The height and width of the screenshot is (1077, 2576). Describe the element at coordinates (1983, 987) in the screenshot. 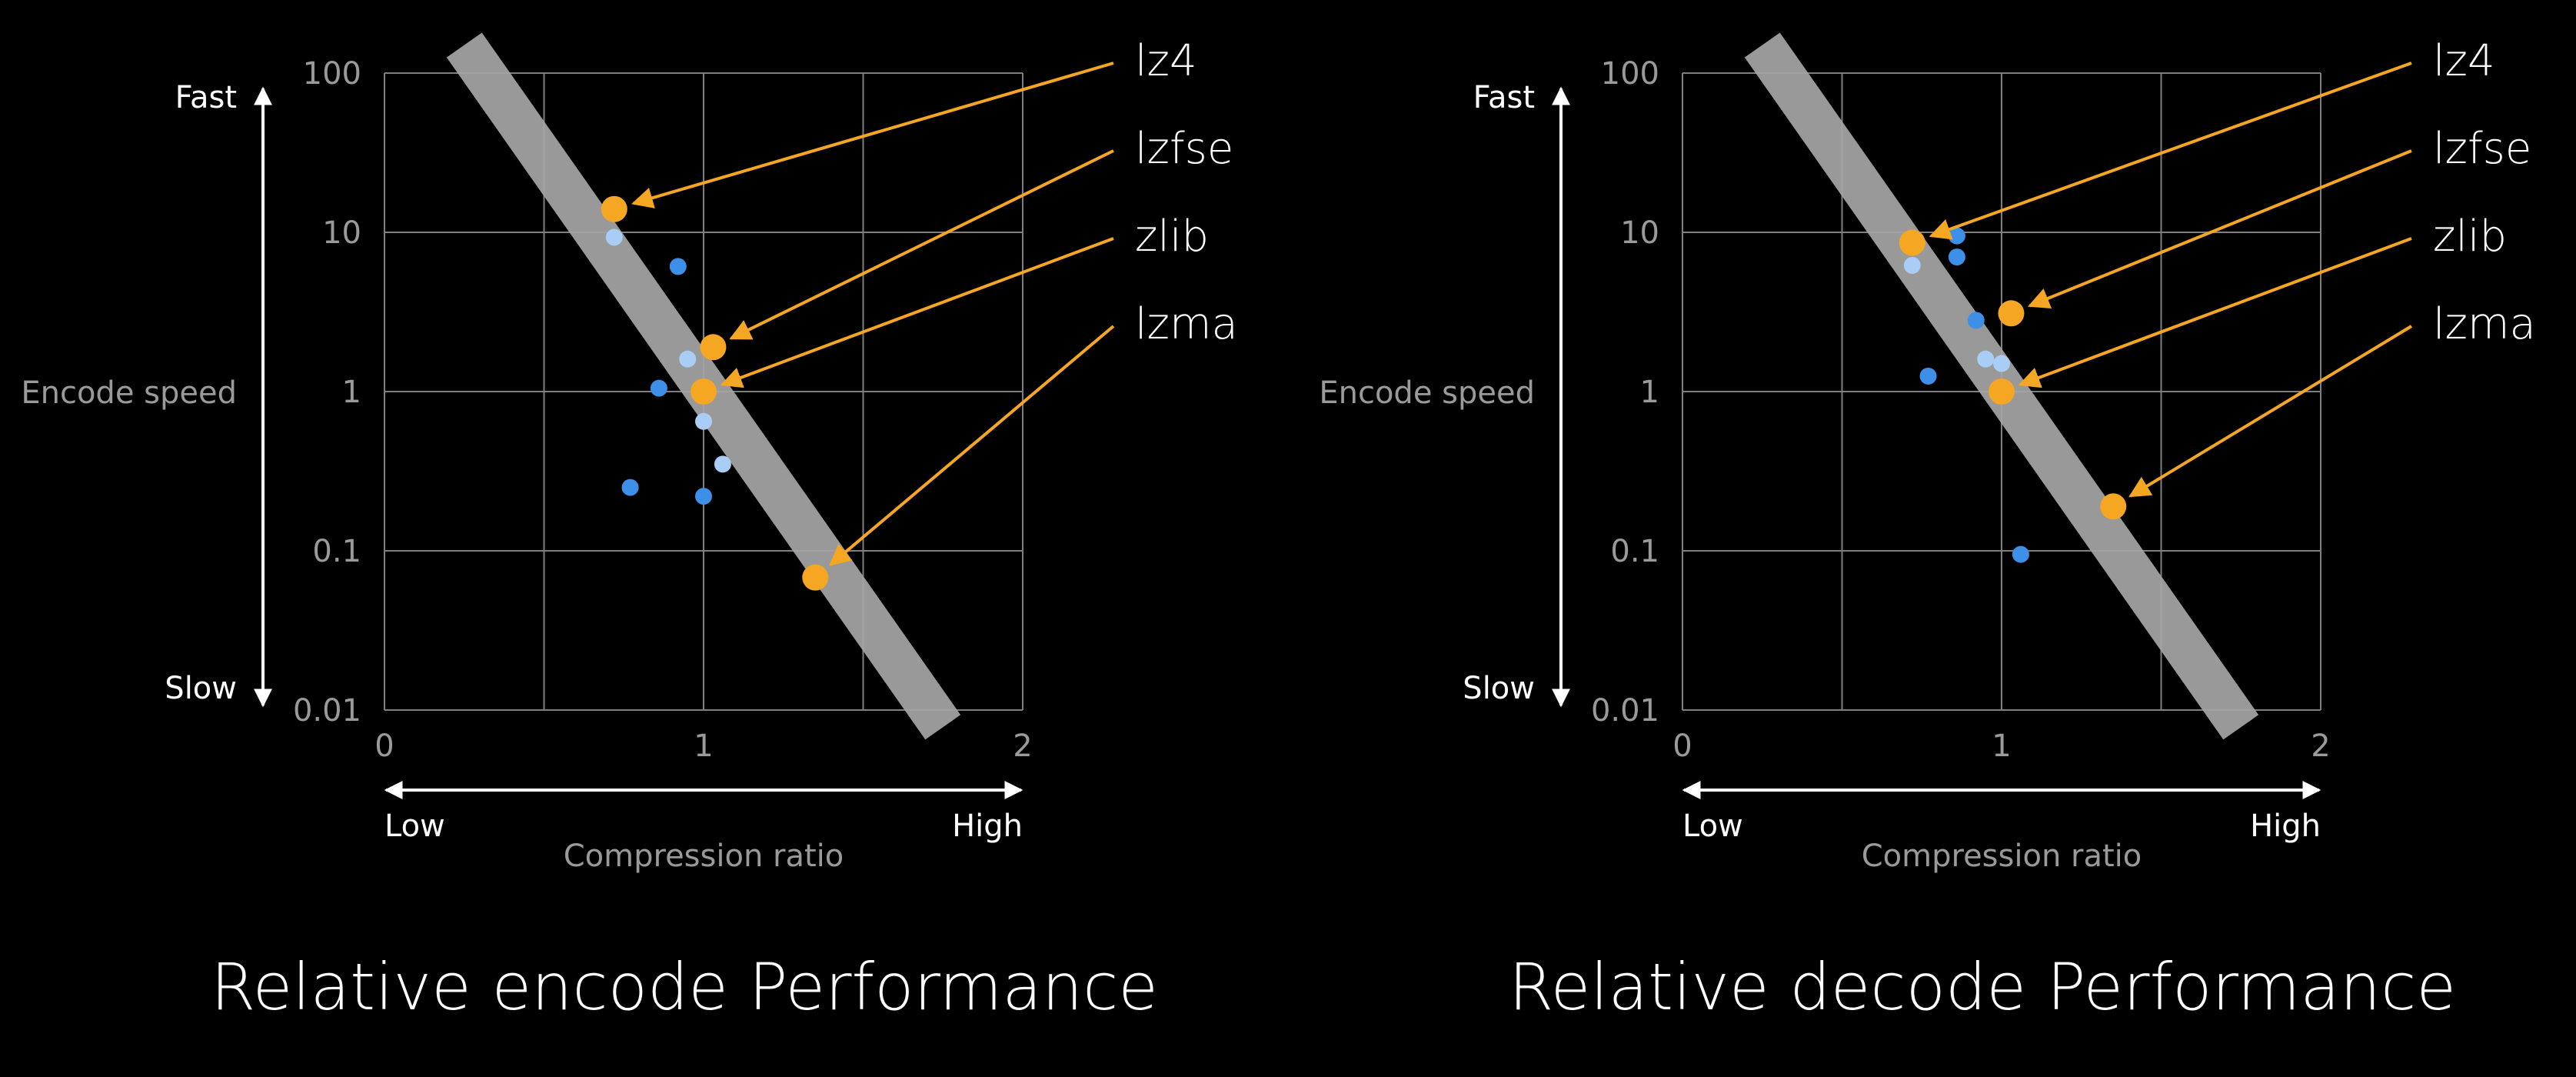

I see `chart-title: Relative decode Performance` at that location.